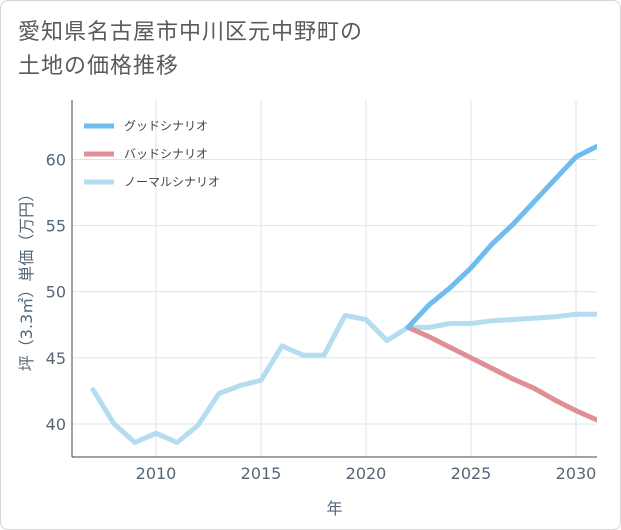 The width and height of the screenshot is (621, 530). What do you see at coordinates (366, 473) in the screenshot?
I see `x-tick-label: 2020` at bounding box center [366, 473].